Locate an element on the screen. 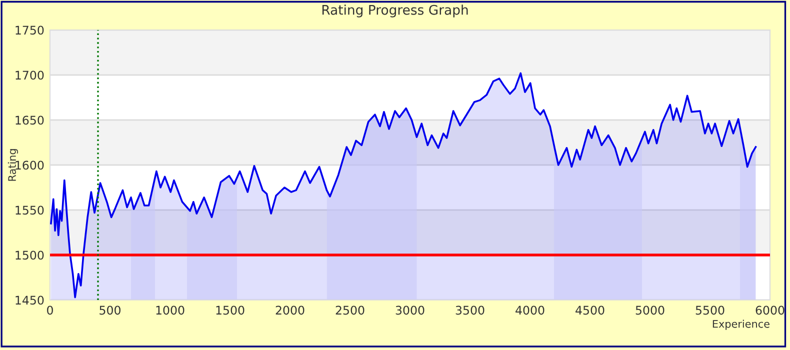  x-tick-label: 0 is located at coordinates (50, 310).